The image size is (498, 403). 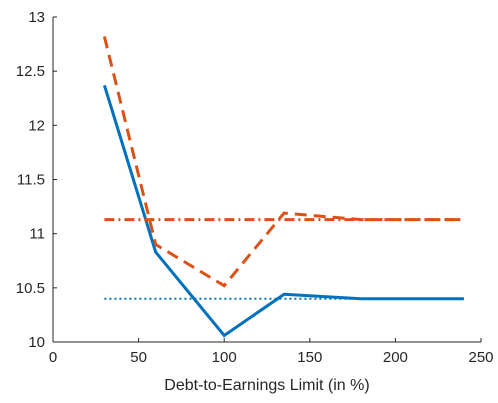 What do you see at coordinates (31, 180) in the screenshot?
I see `y-tick-label: 11.5` at bounding box center [31, 180].